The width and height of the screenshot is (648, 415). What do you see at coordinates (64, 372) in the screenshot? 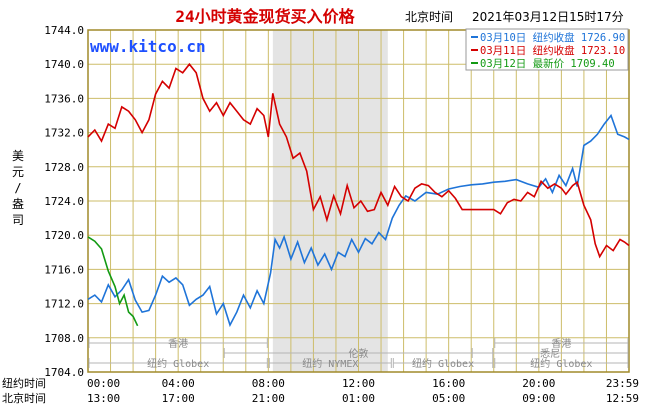
I see `y-tick-label: 1704.0` at bounding box center [64, 372].